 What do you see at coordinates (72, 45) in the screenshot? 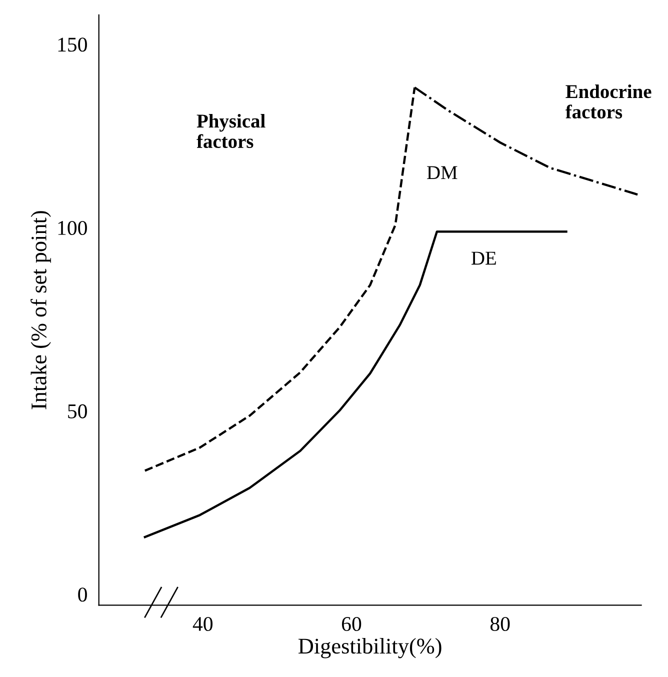
I see `y-tick-label: 150` at bounding box center [72, 45].